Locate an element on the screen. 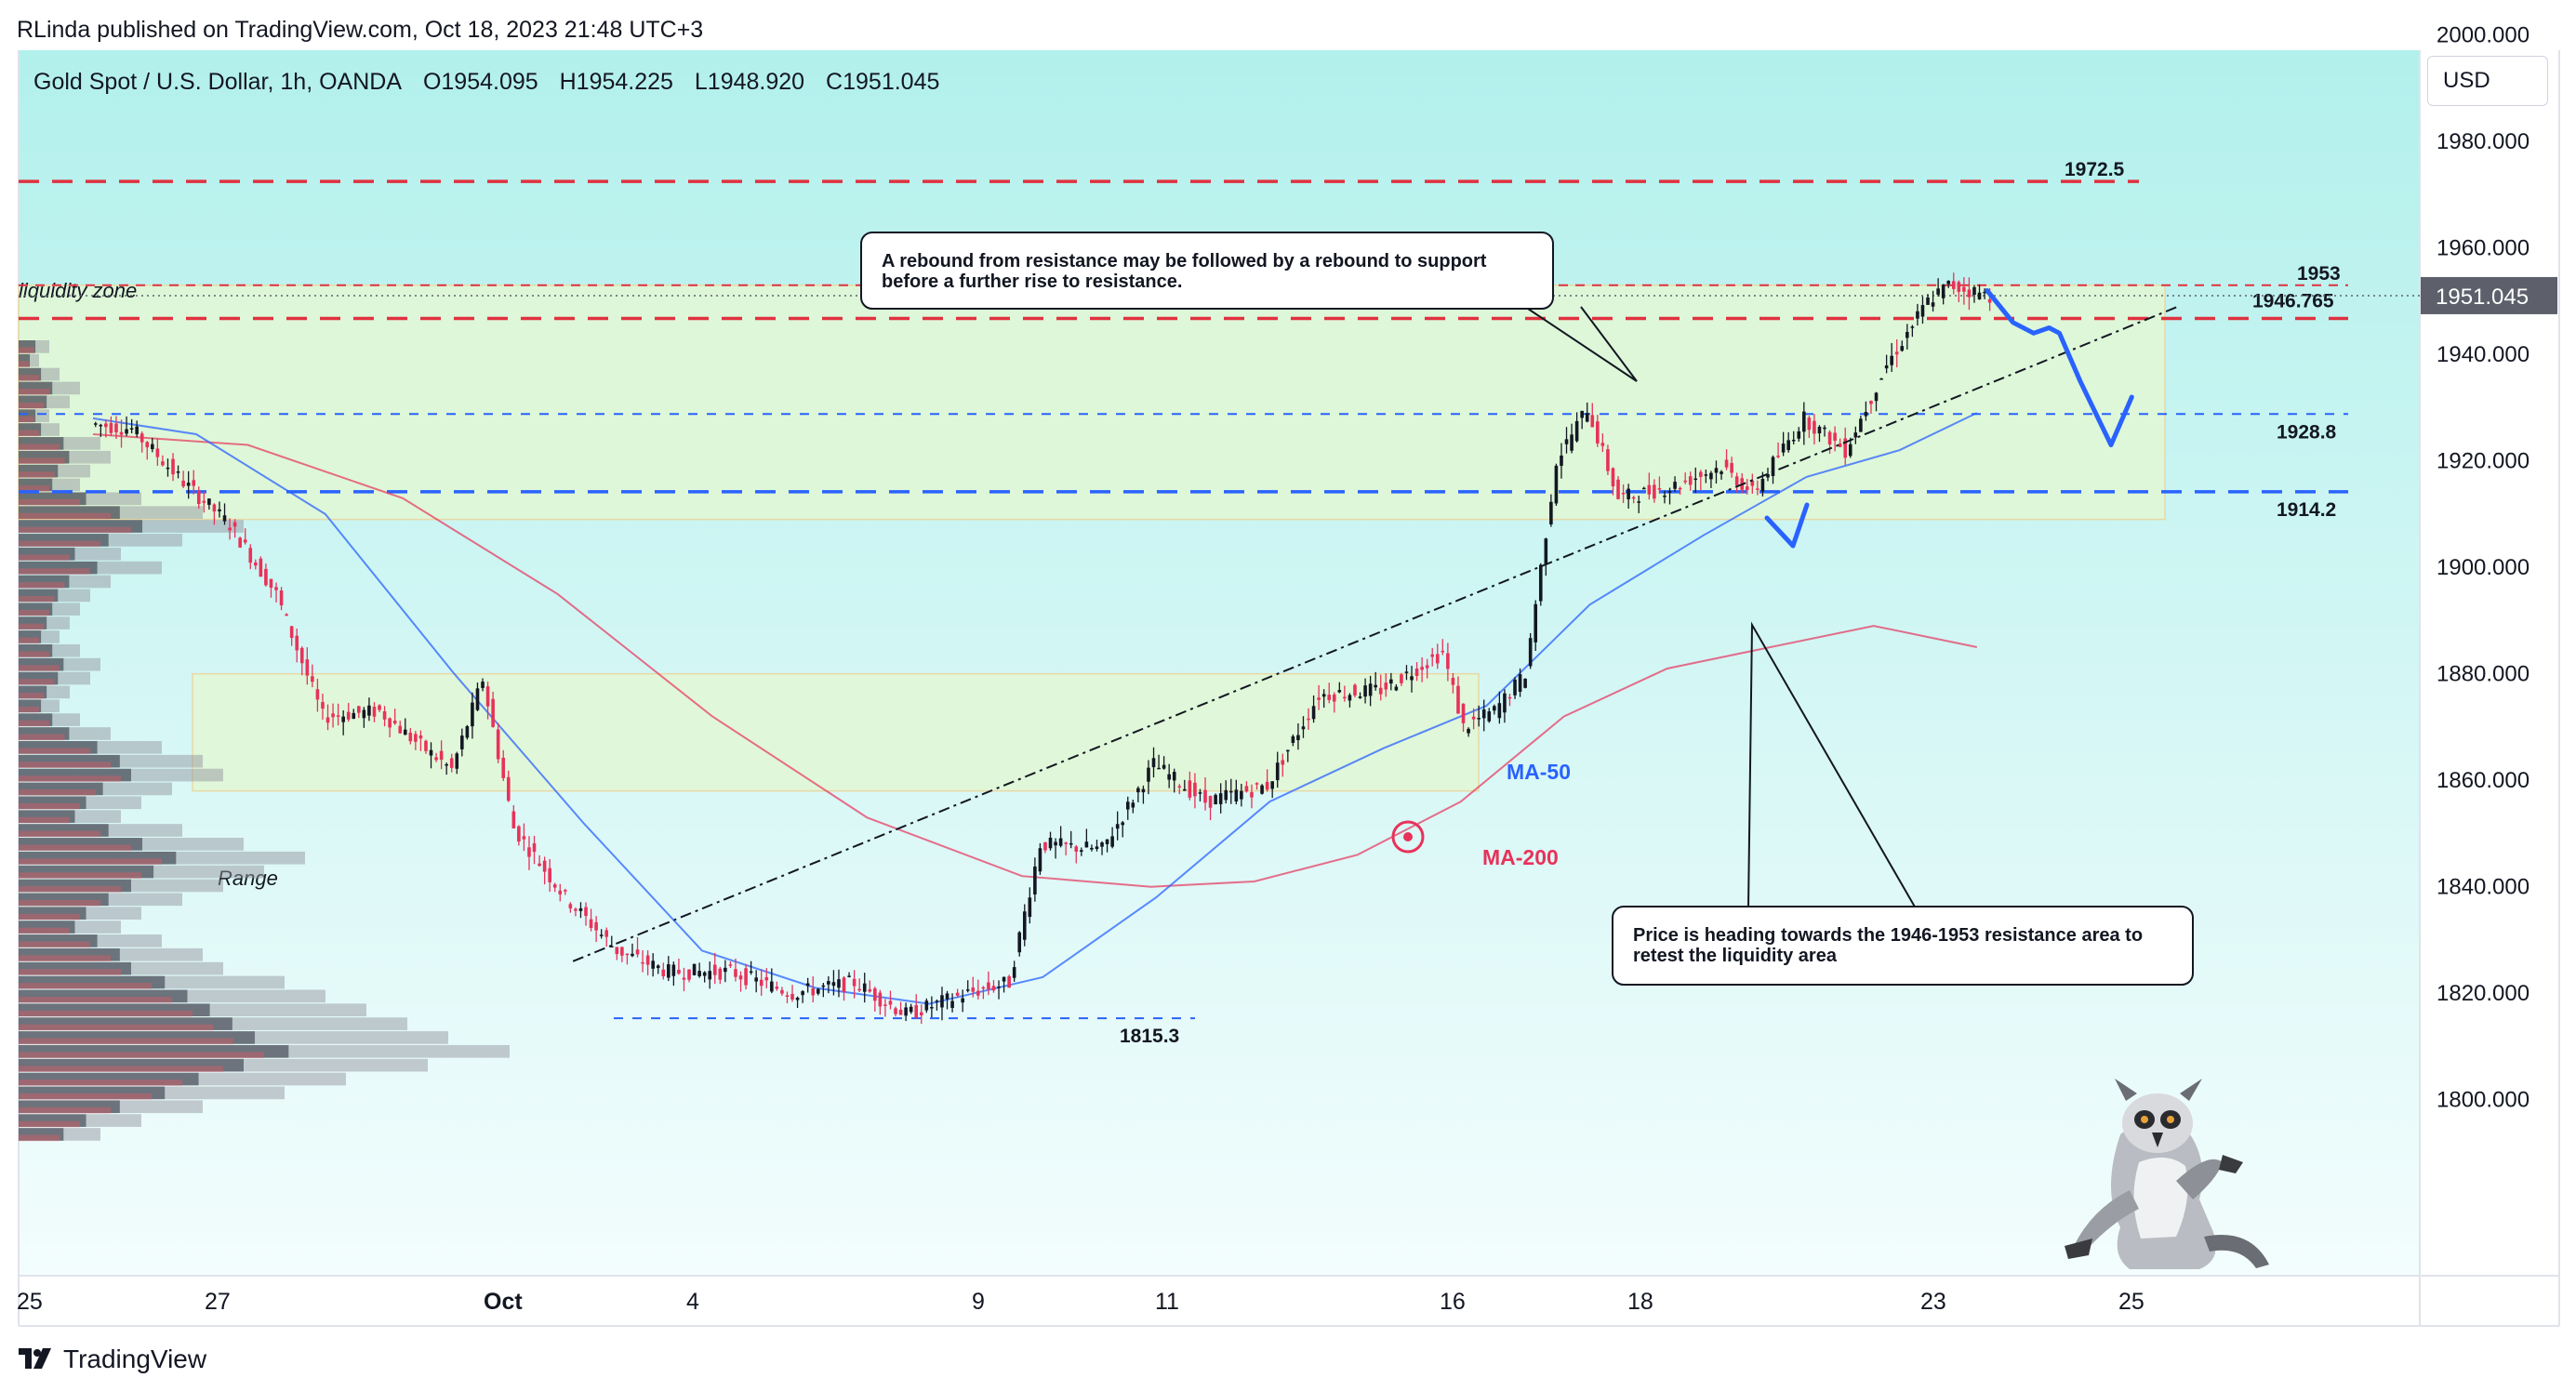  ohlc-open: O1954.095 is located at coordinates (480, 82).